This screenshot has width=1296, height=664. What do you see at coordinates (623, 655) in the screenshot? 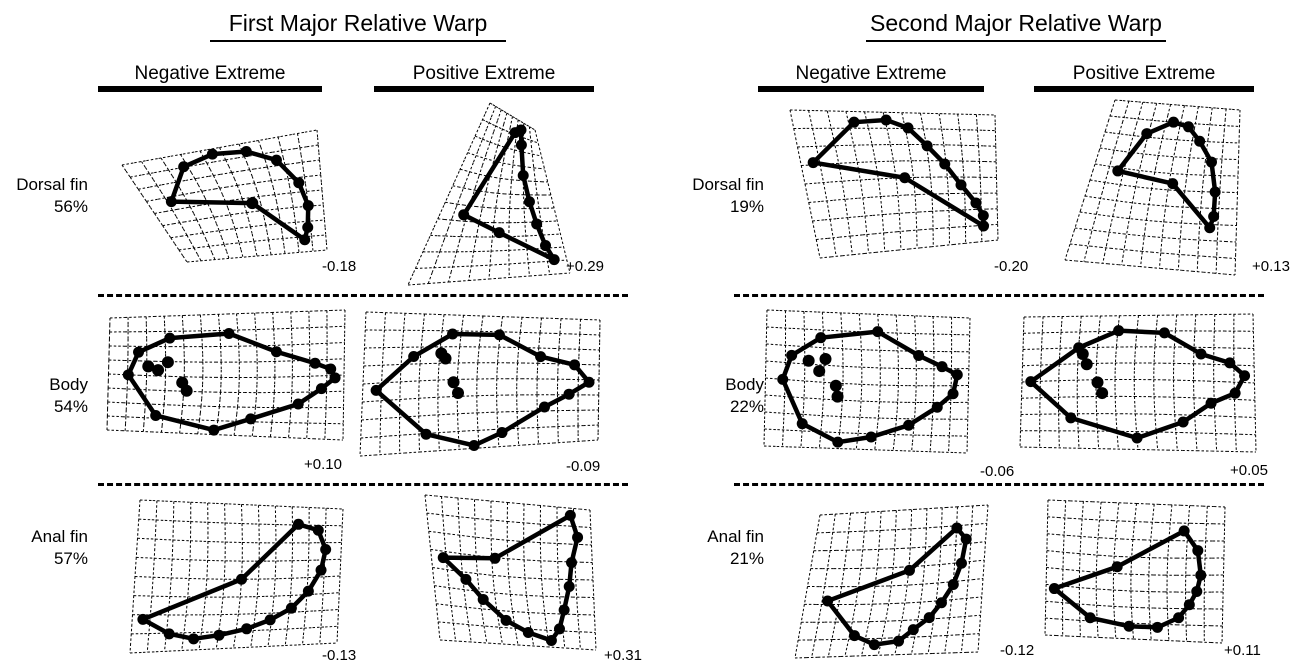
I see `score-p1-anal-positive: +0.31` at bounding box center [623, 655].